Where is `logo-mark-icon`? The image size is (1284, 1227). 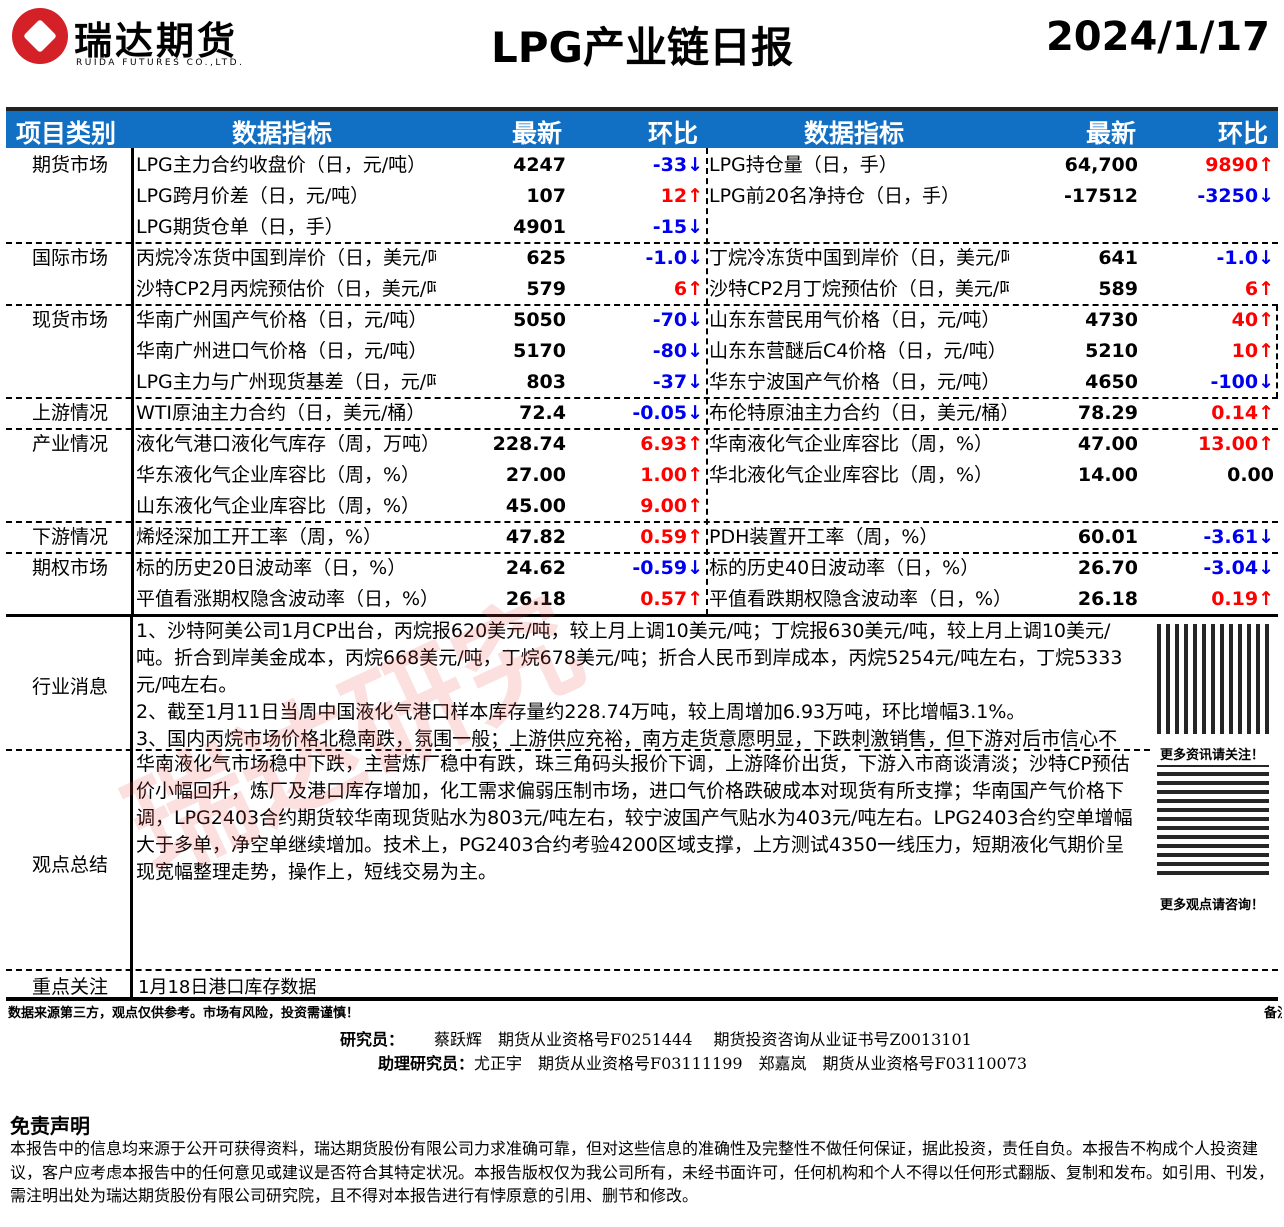 logo-mark-icon is located at coordinates (40, 36).